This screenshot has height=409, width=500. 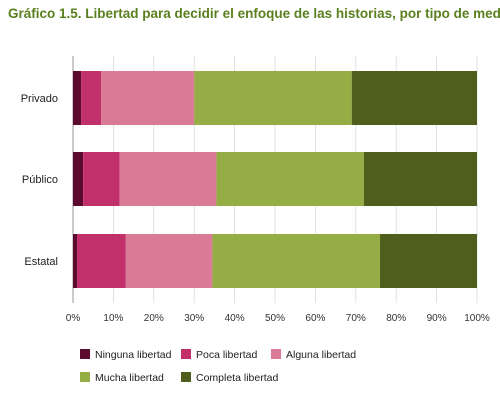 What do you see at coordinates (73, 318) in the screenshot?
I see `x-tick-label: 0%` at bounding box center [73, 318].